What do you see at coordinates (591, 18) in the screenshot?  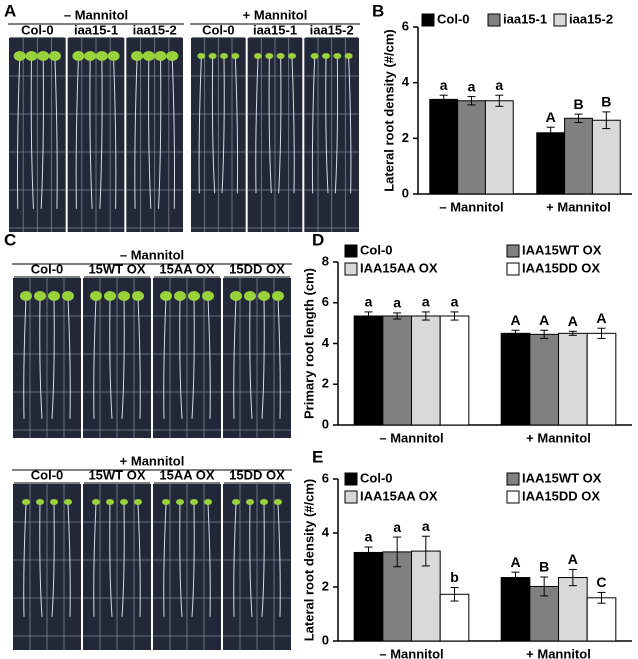 I see `legend-label: iaa15-2` at bounding box center [591, 18].